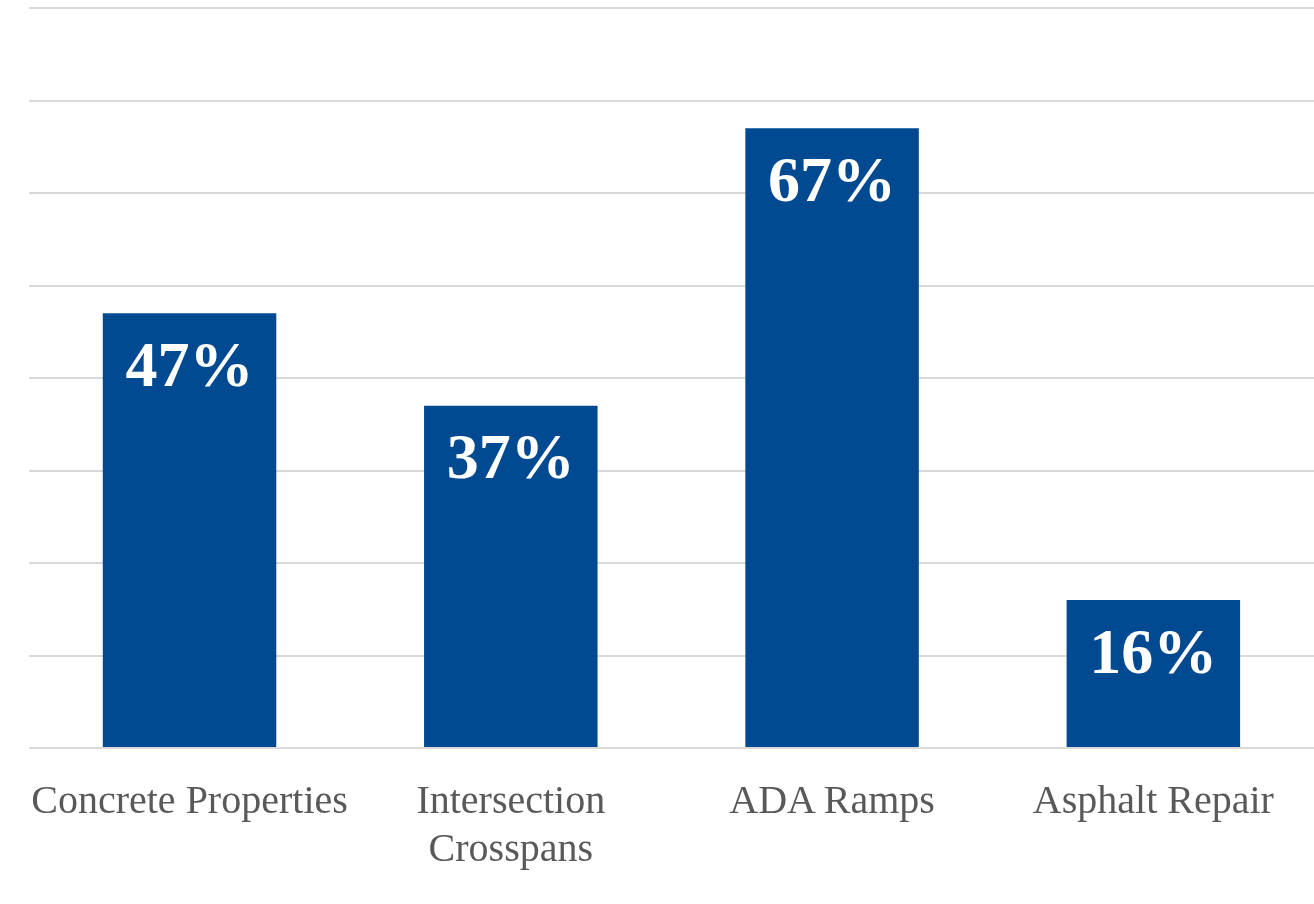 The width and height of the screenshot is (1314, 904). What do you see at coordinates (1153, 799) in the screenshot?
I see `x-tick-label: Asphalt Repair` at bounding box center [1153, 799].